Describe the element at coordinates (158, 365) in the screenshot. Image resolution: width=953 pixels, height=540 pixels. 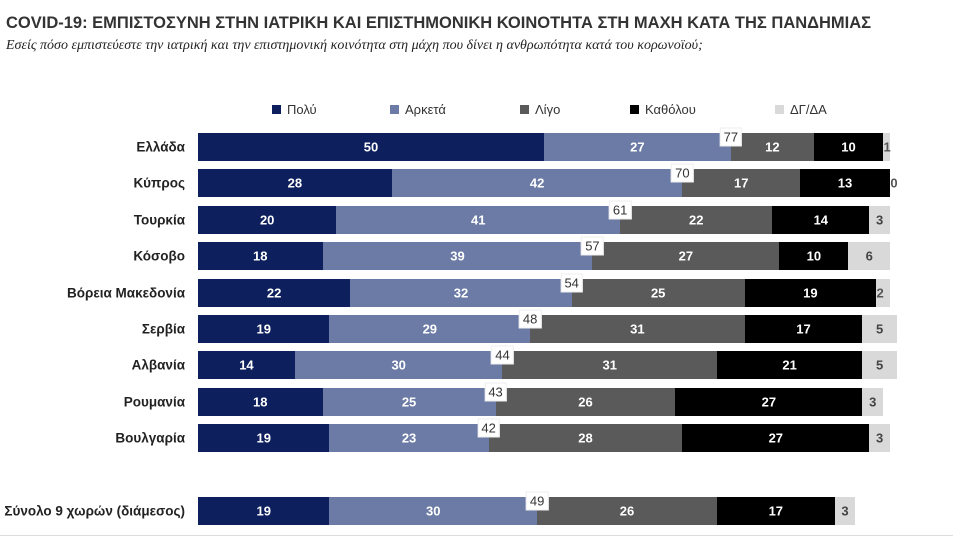
I see `category-label: Αλβανία` at that location.